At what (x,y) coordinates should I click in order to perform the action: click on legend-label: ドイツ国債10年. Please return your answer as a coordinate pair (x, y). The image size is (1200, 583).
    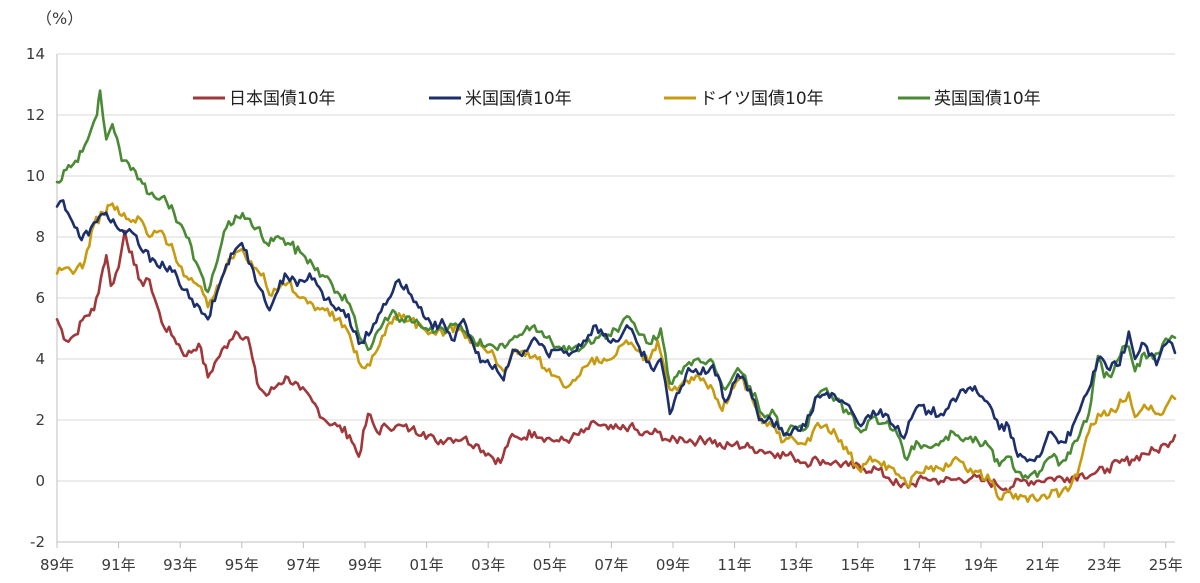
    Looking at the image, I should click on (762, 99).